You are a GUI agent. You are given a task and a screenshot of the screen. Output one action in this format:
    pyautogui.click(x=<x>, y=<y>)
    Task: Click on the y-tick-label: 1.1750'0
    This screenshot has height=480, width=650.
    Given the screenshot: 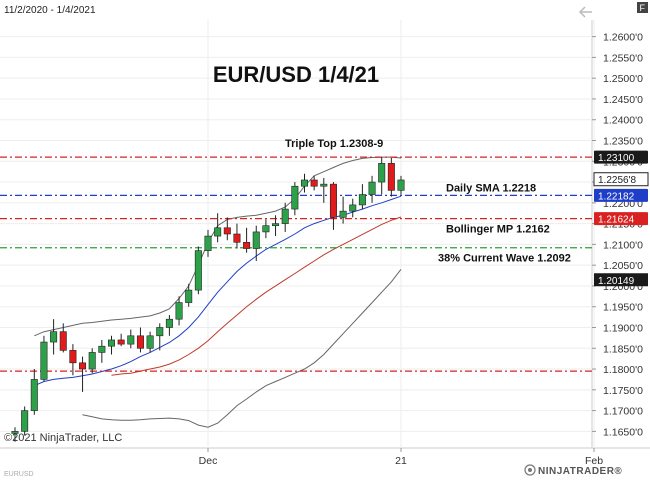 What is the action you would take?
    pyautogui.click(x=623, y=391)
    